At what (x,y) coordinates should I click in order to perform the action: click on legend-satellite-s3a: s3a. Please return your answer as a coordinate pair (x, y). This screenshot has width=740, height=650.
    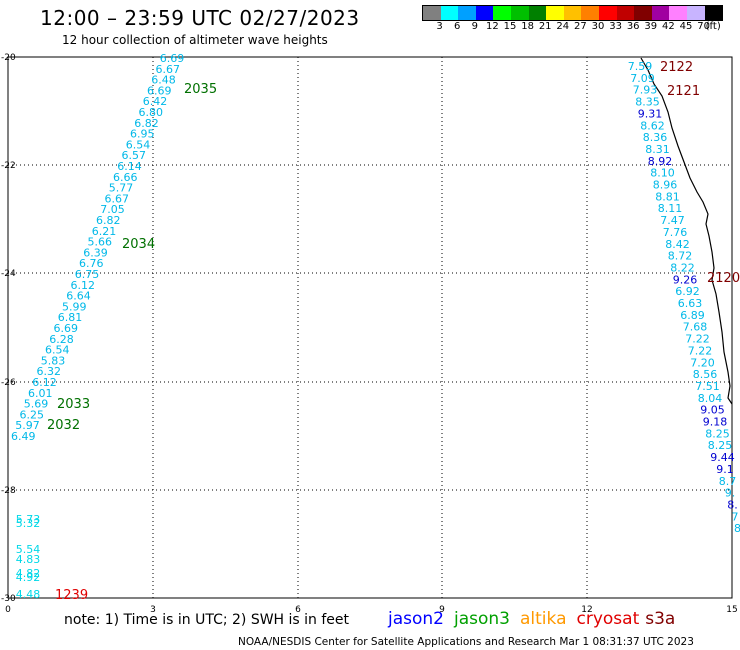
    Looking at the image, I should click on (660, 619).